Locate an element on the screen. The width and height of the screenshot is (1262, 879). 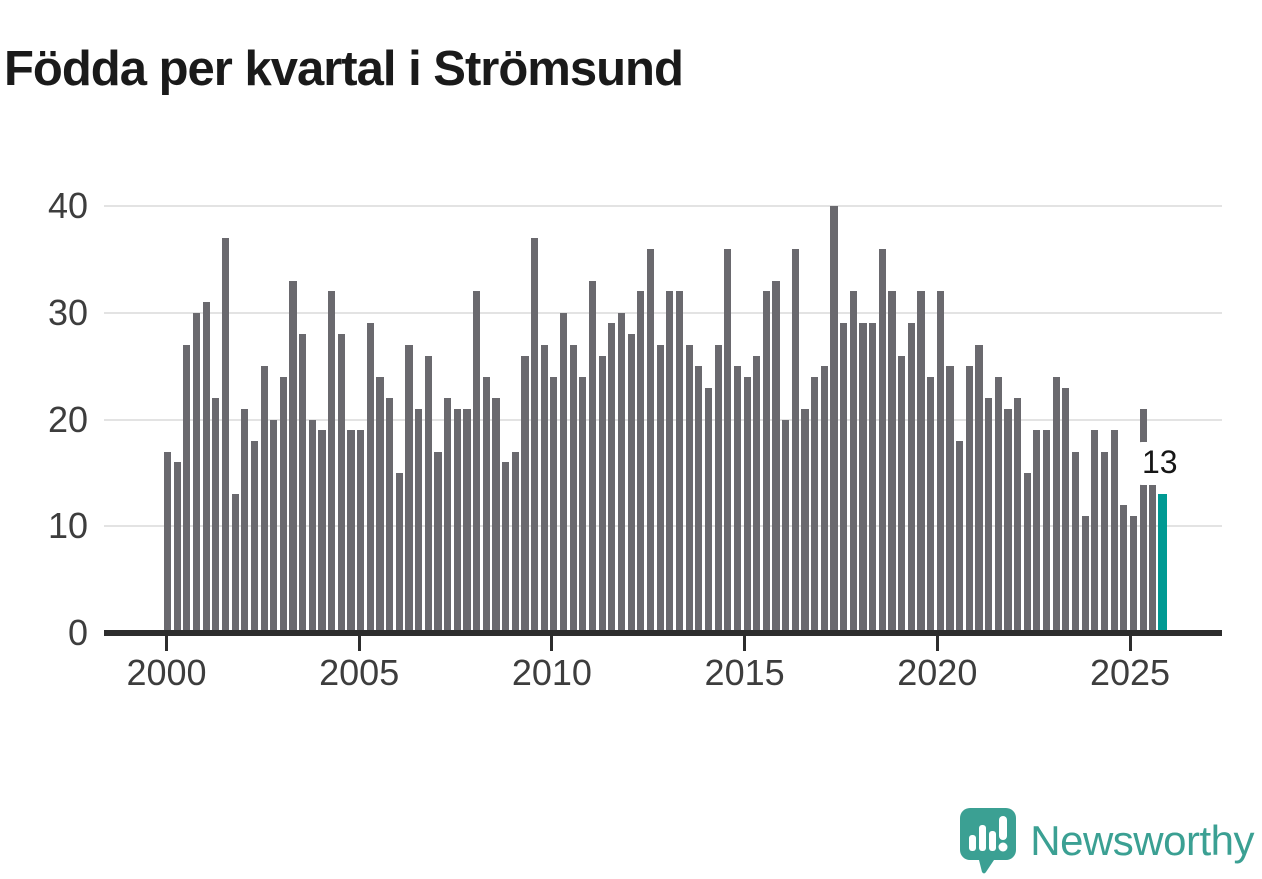
x-axis-tick-label: 2000 is located at coordinates (166, 672).